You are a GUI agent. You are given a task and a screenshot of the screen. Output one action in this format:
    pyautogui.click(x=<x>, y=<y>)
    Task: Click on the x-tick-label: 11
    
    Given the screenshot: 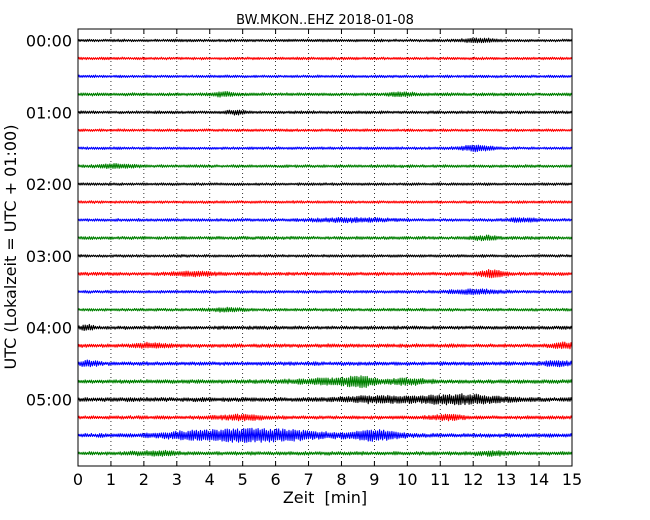 What is the action you would take?
    pyautogui.click(x=440, y=479)
    